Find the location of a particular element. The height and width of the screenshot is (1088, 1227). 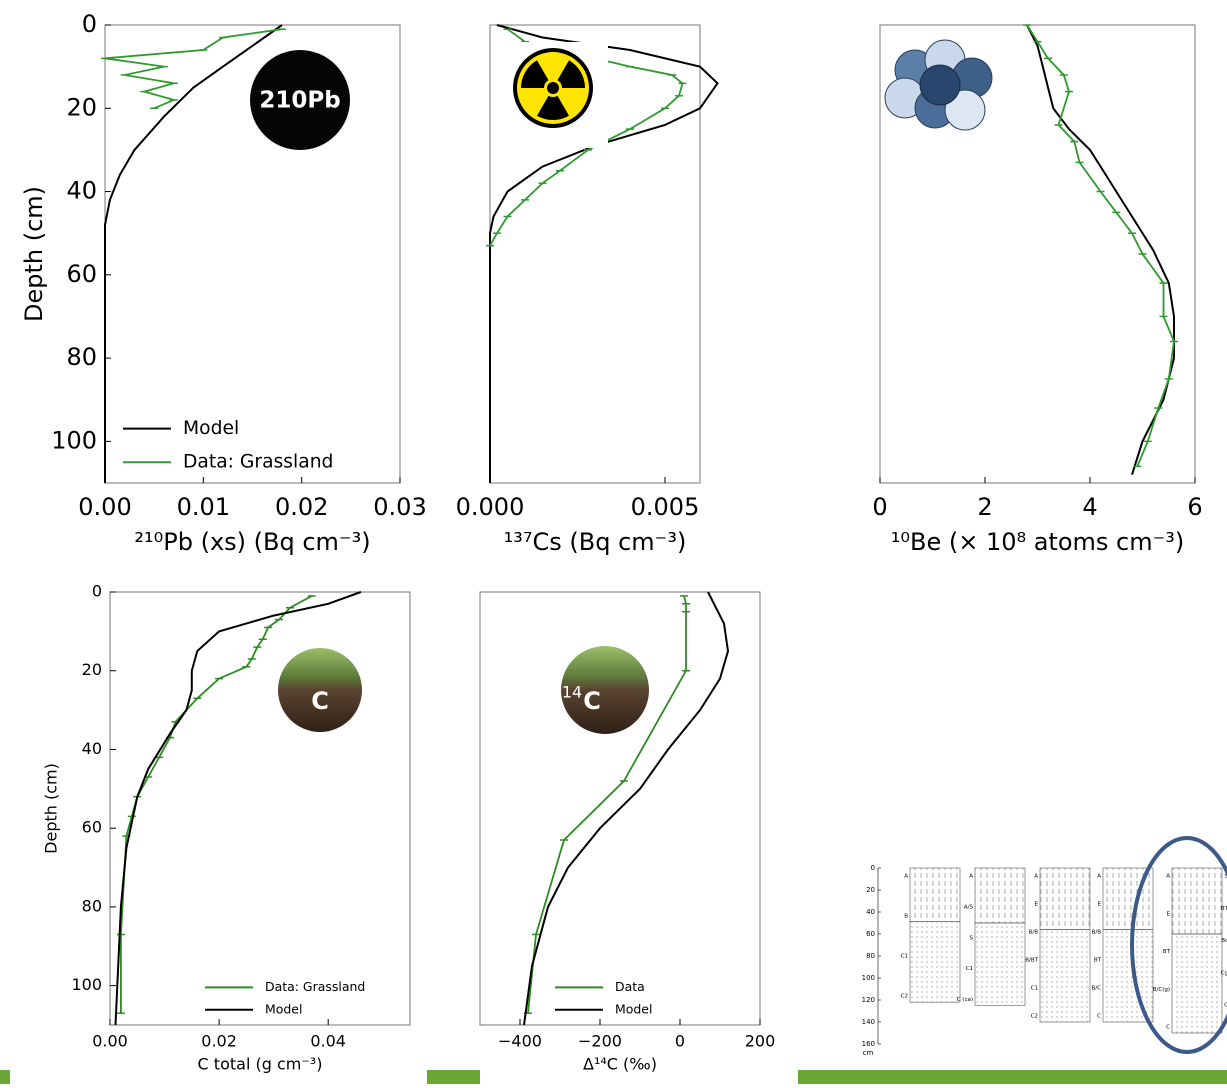

horizon-label: A/S is located at coordinates (969, 907).